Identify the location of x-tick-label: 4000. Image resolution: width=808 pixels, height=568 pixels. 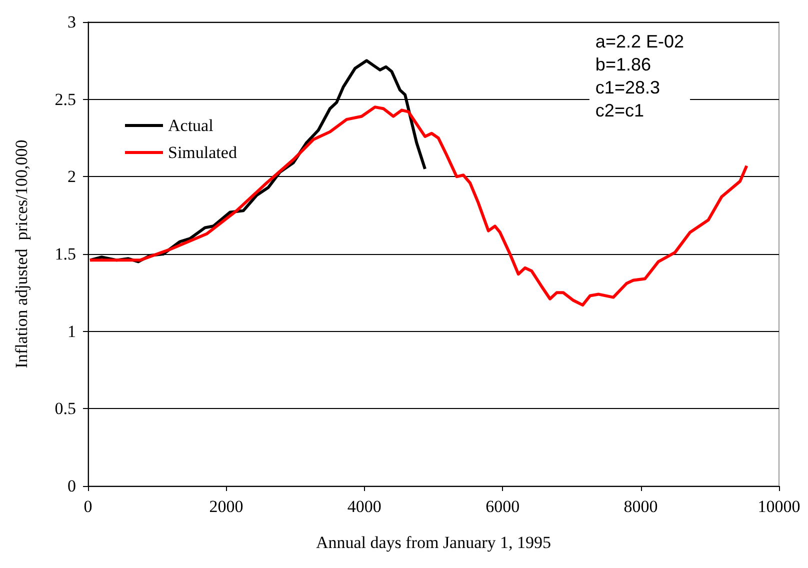
(364, 506).